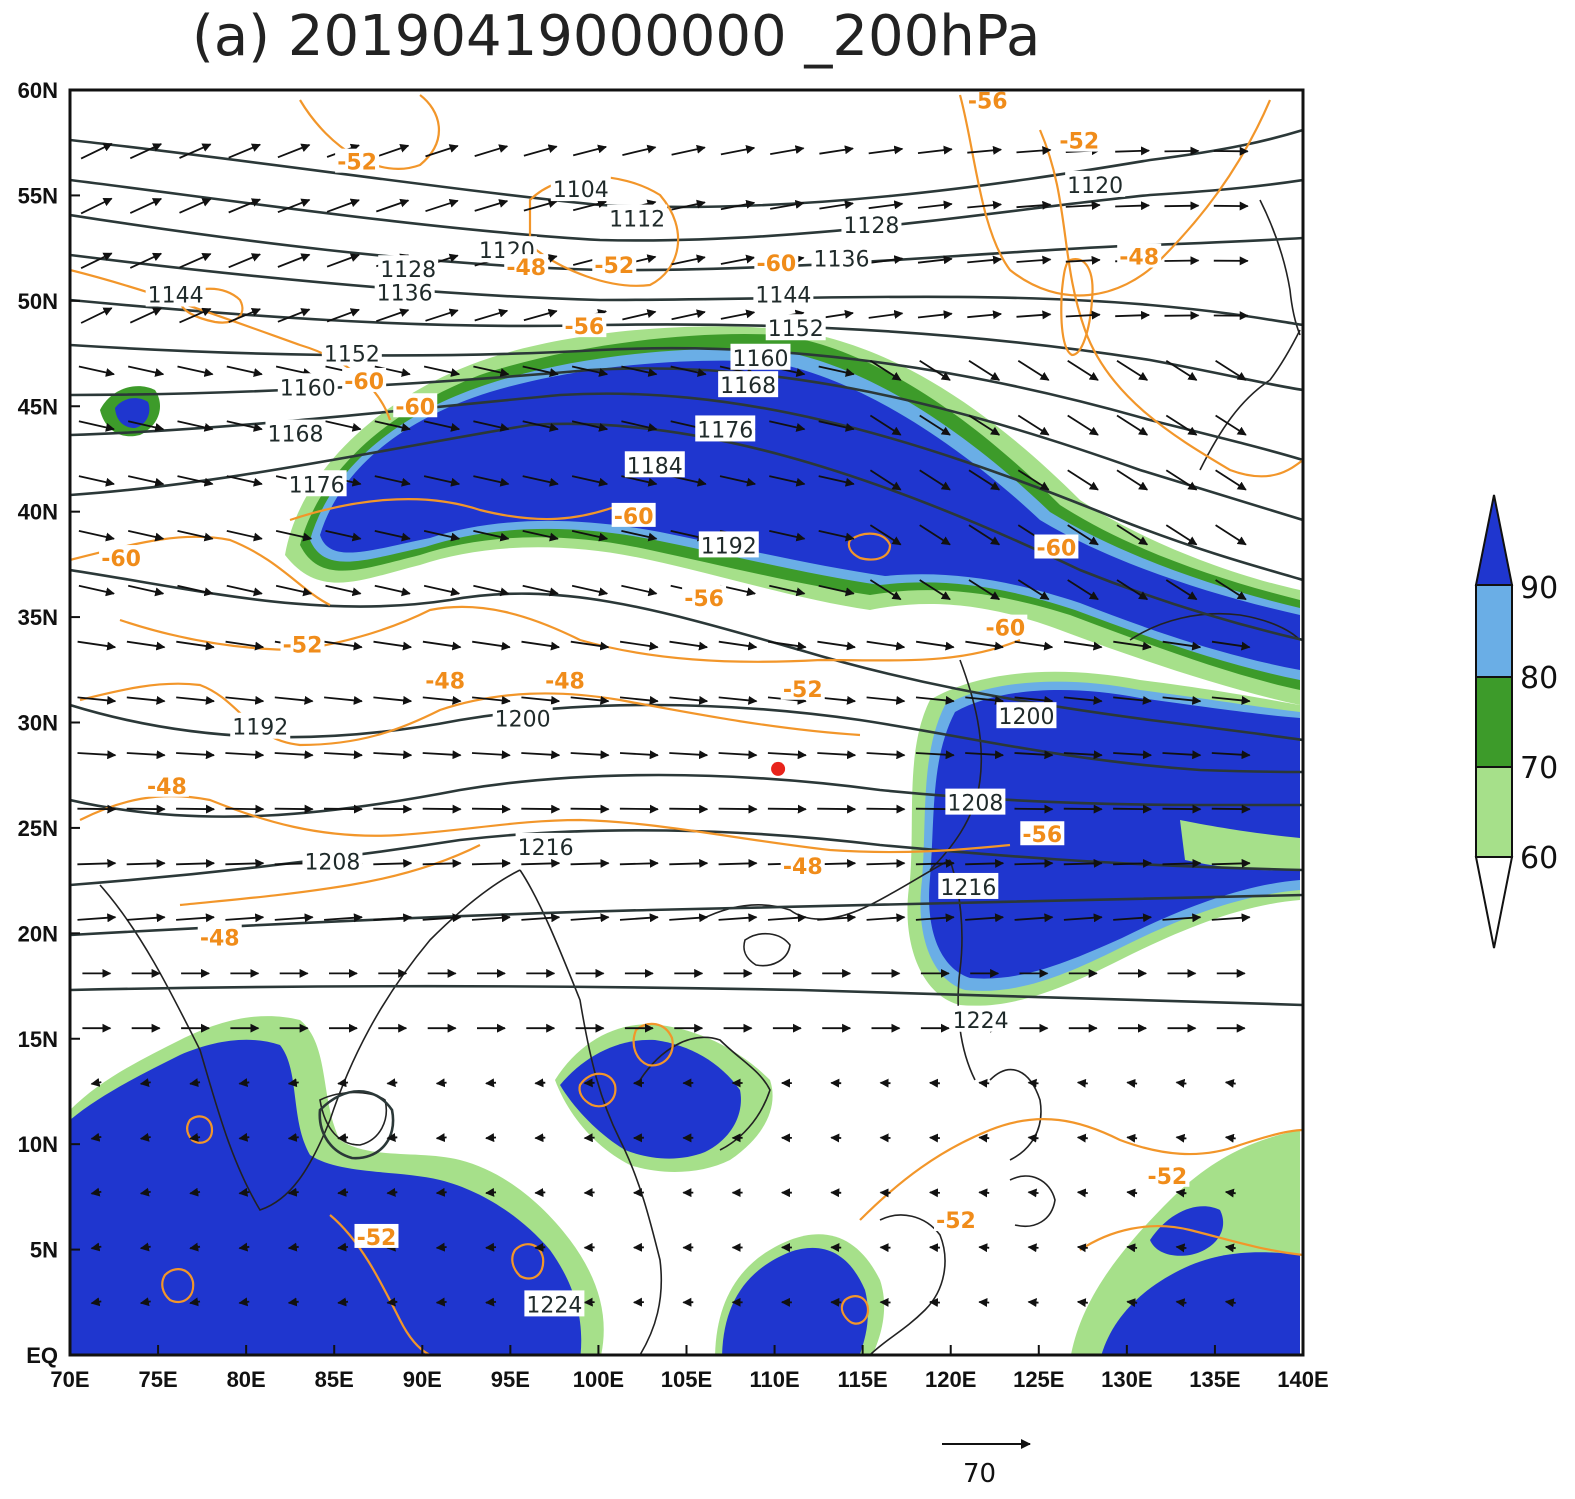 Image resolution: width=1575 pixels, height=1499 pixels. What do you see at coordinates (760, 359) in the screenshot?
I see `height-label: 1160` at bounding box center [760, 359].